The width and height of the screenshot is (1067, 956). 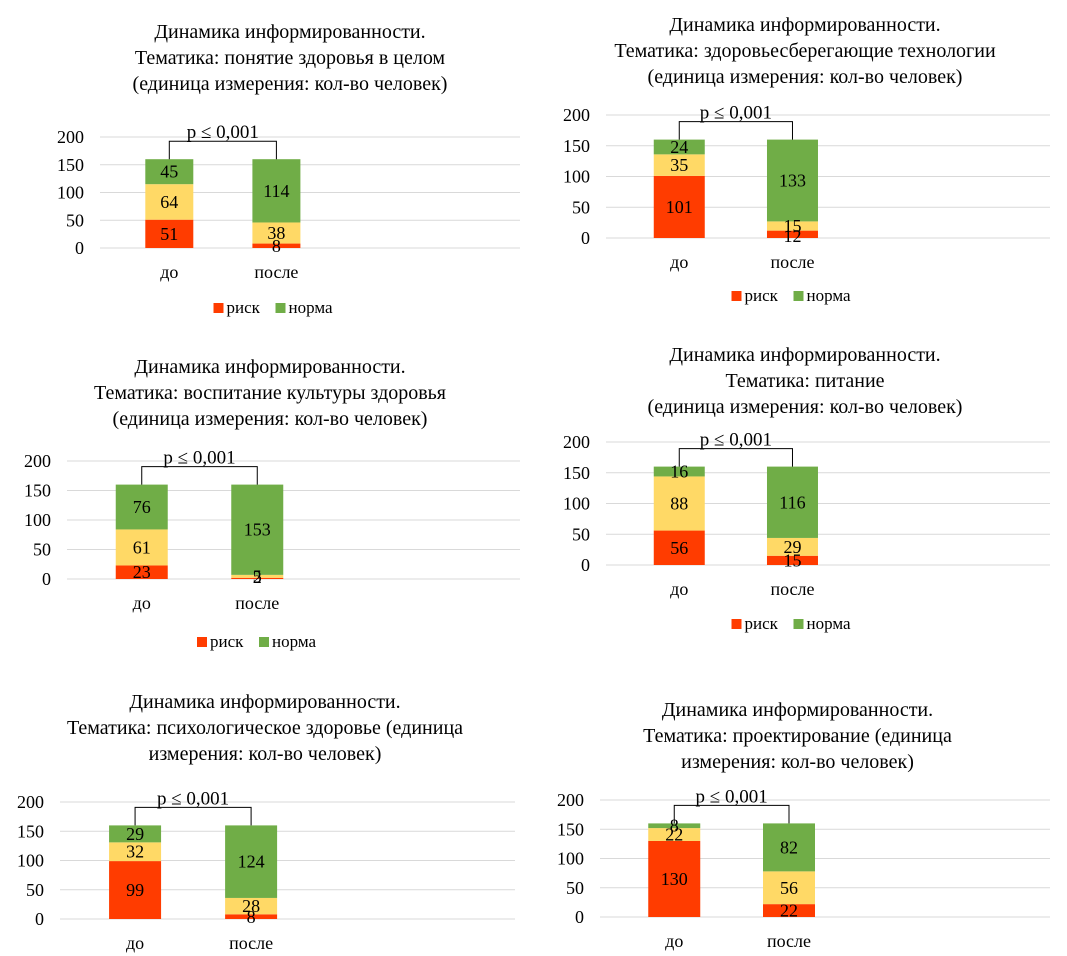 I want to click on data-label: 99, so click(x=135, y=890).